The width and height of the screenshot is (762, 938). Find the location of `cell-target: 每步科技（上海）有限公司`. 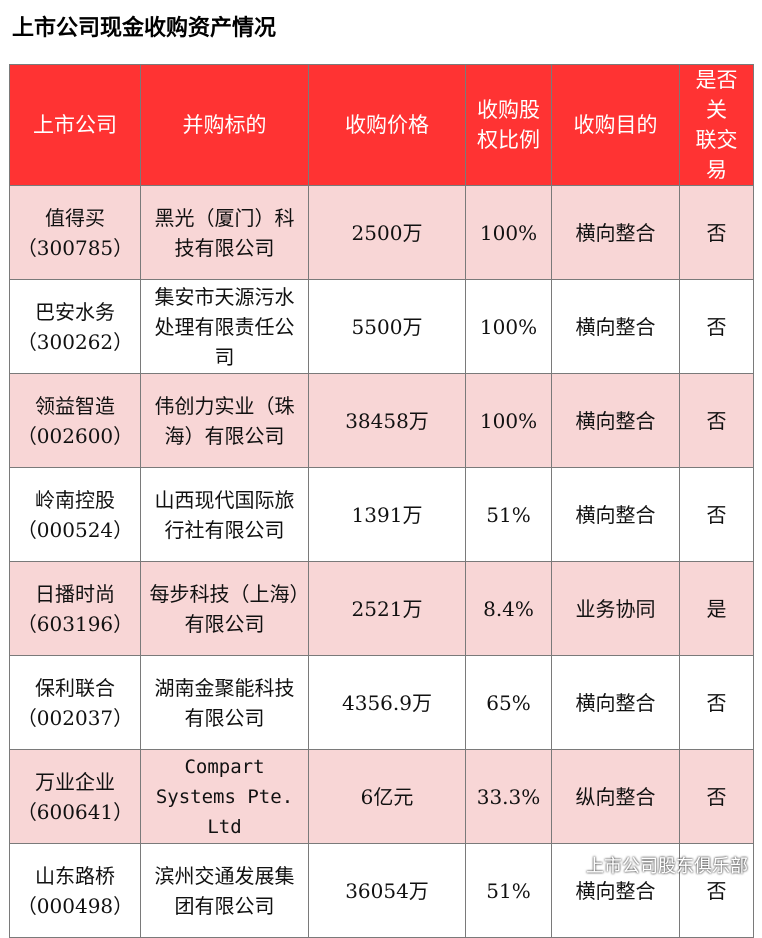

cell-target: 每步科技（上海）有限公司 is located at coordinates (224, 608).